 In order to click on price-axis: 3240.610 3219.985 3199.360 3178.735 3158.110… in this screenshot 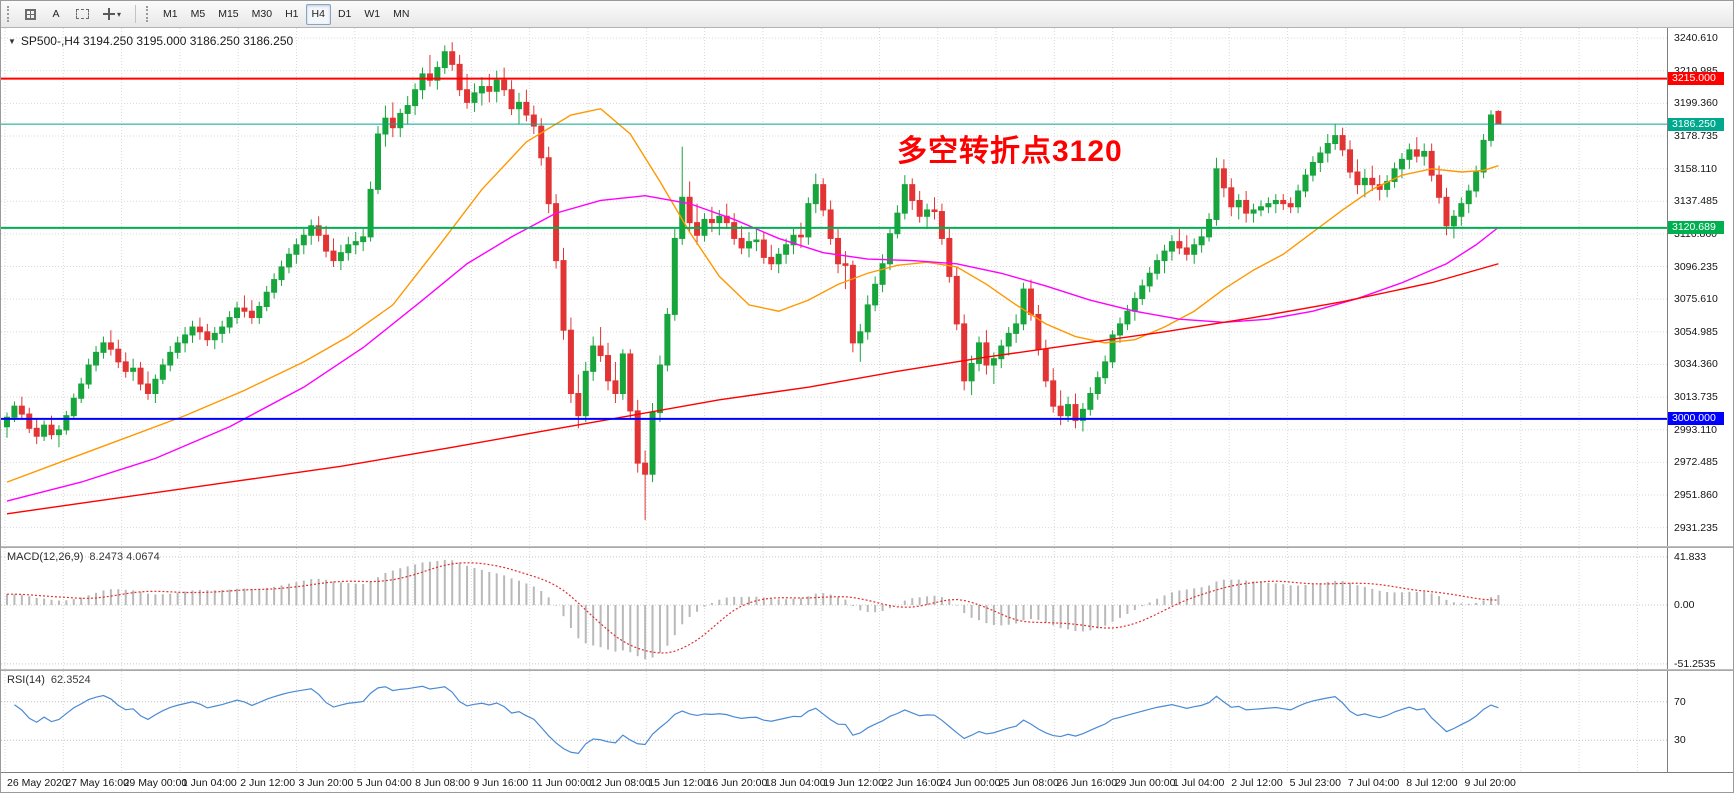, I will do `click(1700, 400)`.